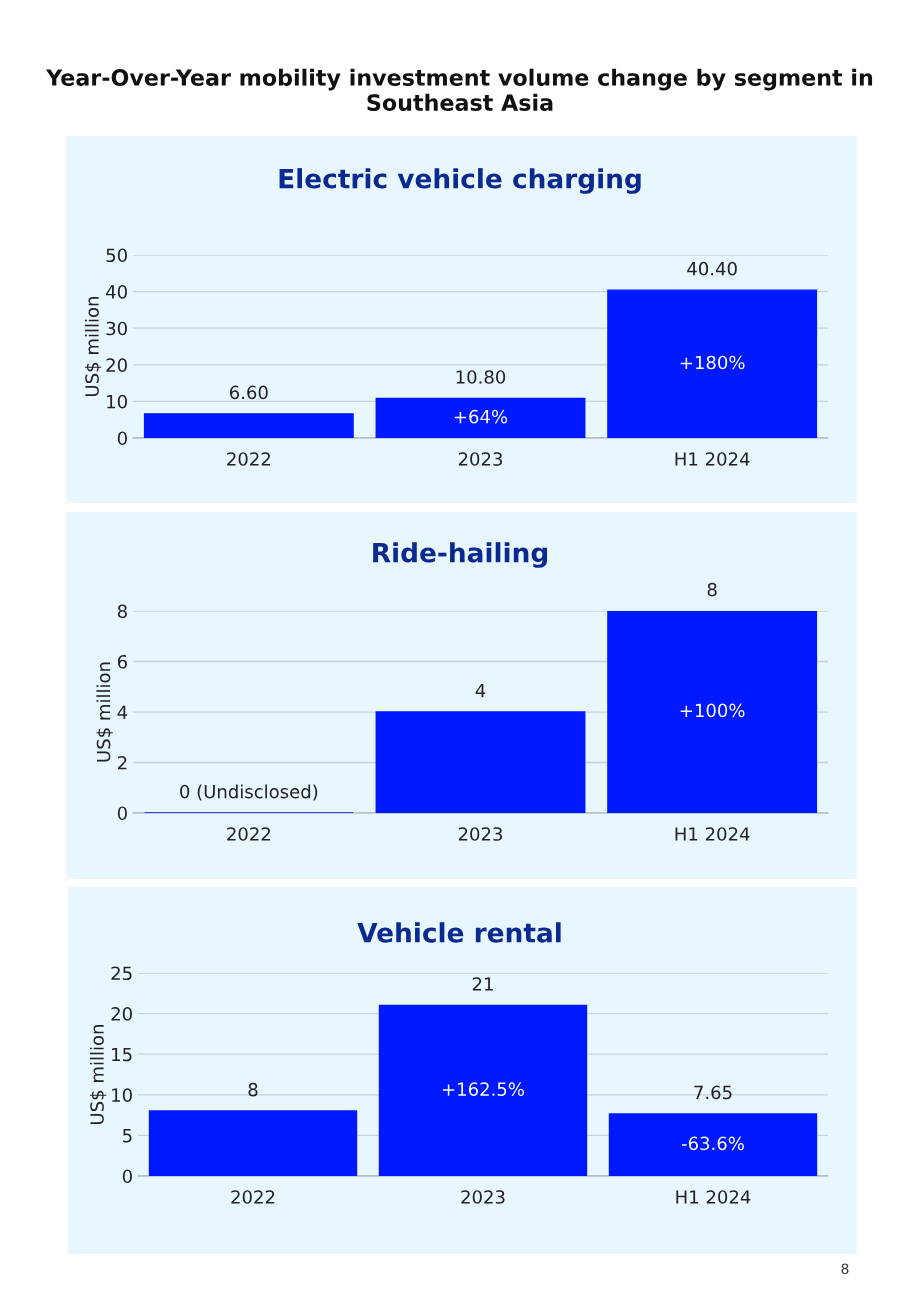 The height and width of the screenshot is (1303, 920). What do you see at coordinates (713, 1092) in the screenshot?
I see `text: 7.65` at bounding box center [713, 1092].